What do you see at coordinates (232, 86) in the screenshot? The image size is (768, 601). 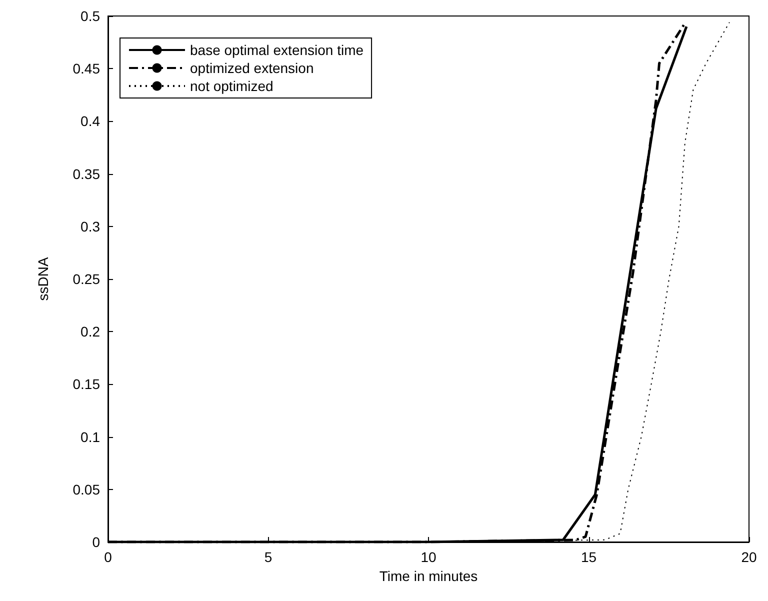 I see `legend-label: not optimized` at bounding box center [232, 86].